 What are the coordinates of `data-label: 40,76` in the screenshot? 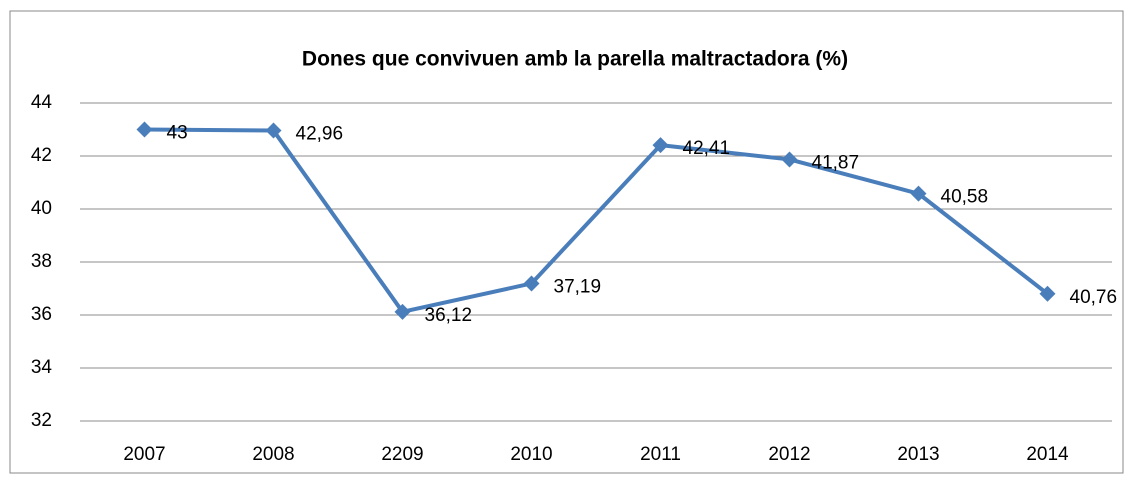 It's located at (1094, 297).